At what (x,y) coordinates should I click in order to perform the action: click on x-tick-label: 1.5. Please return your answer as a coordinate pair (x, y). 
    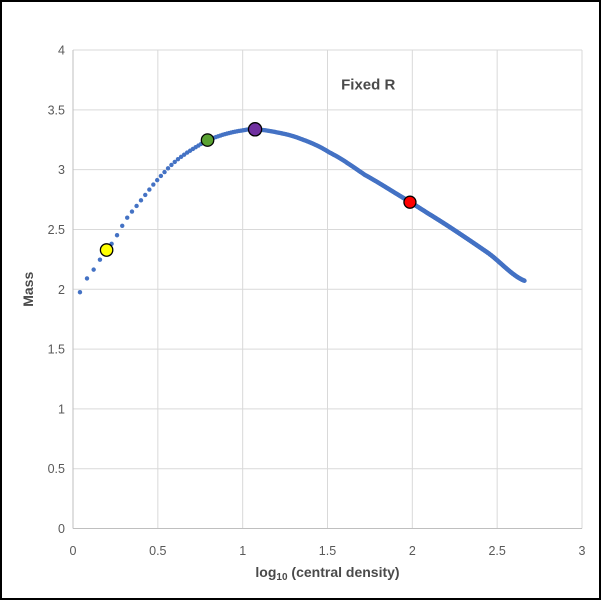
    Looking at the image, I should click on (327, 551).